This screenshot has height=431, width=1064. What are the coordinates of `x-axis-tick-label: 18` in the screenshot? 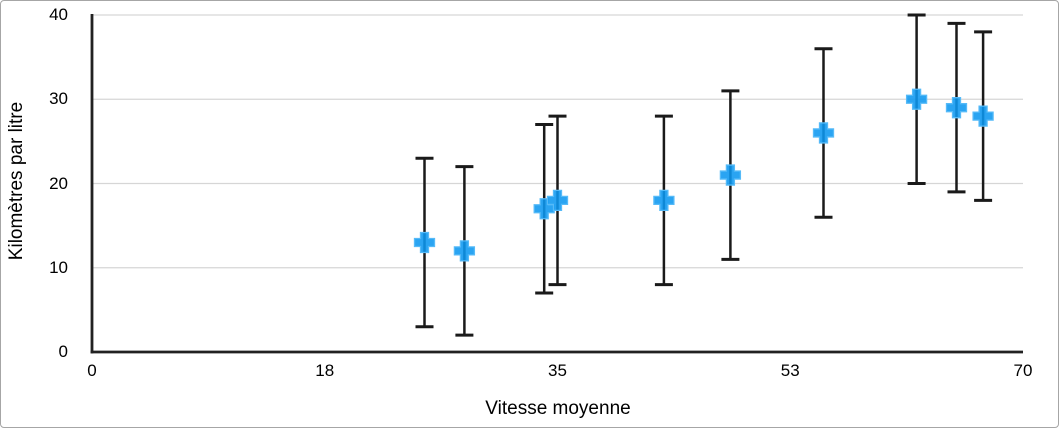 It's located at (325, 370).